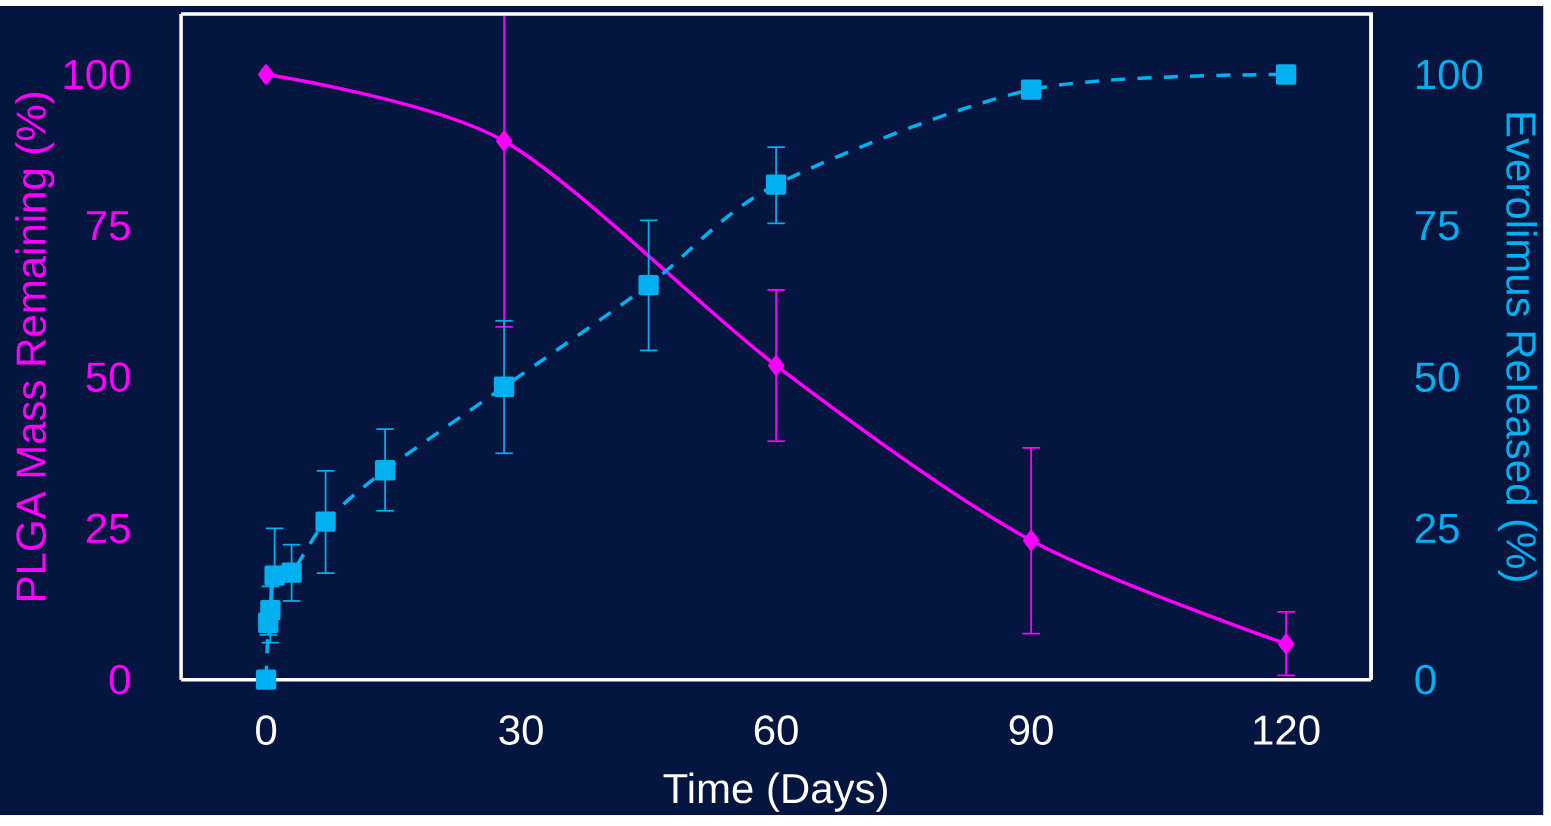 The height and width of the screenshot is (826, 1551). I want to click on y2-axis-title: Everolimus Released (%), so click(1517, 347).